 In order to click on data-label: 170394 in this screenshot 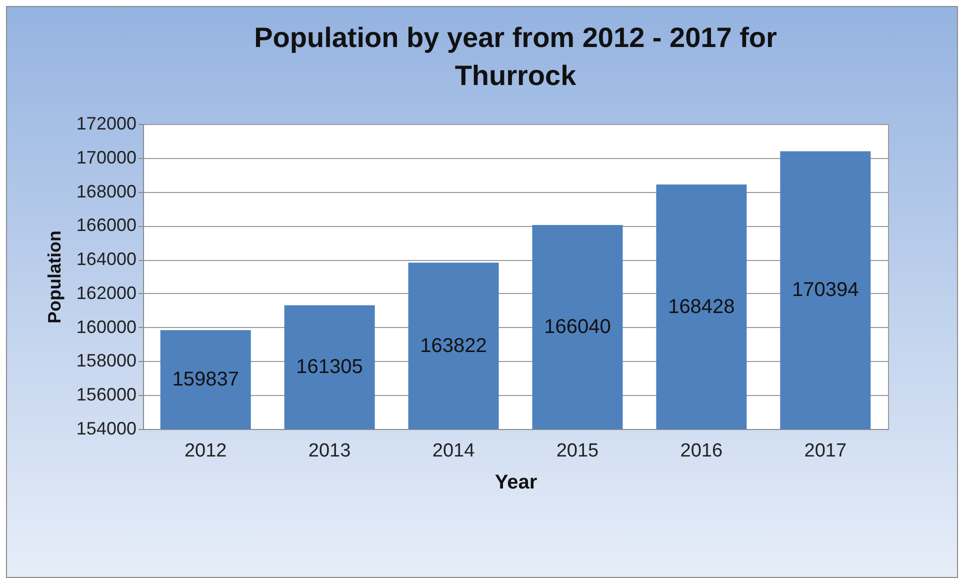, I will do `click(825, 290)`.